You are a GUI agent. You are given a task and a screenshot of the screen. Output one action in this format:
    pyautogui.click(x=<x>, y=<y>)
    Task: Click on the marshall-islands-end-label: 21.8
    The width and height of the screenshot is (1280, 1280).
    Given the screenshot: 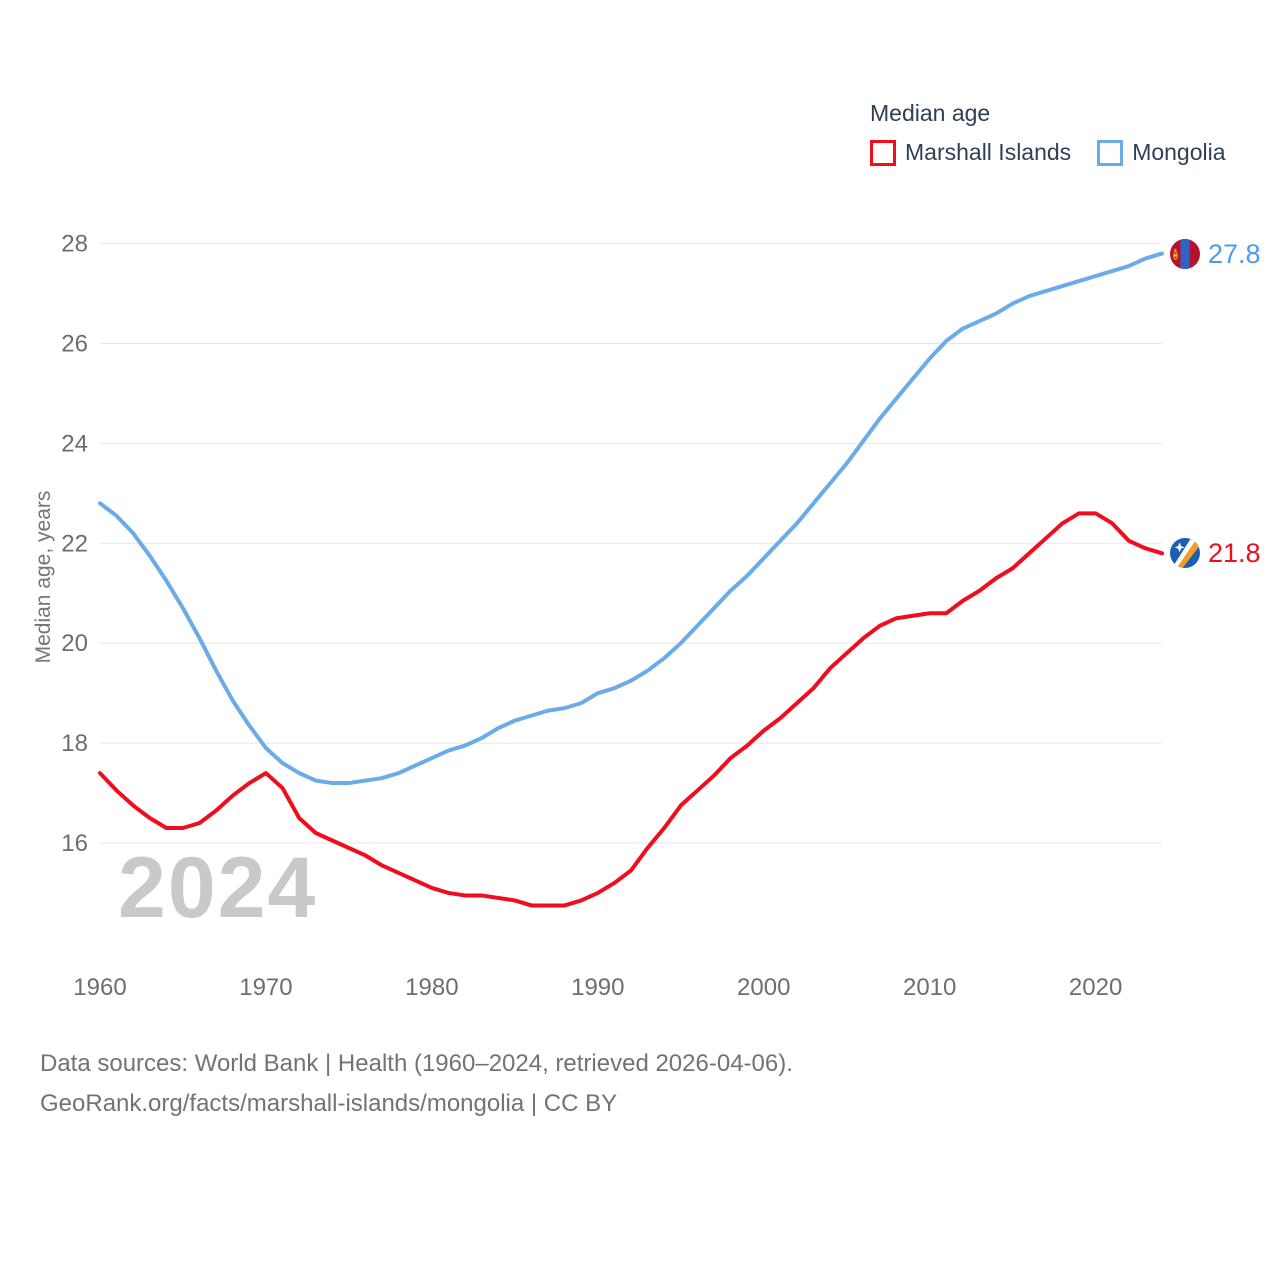 What is the action you would take?
    pyautogui.click(x=1215, y=553)
    